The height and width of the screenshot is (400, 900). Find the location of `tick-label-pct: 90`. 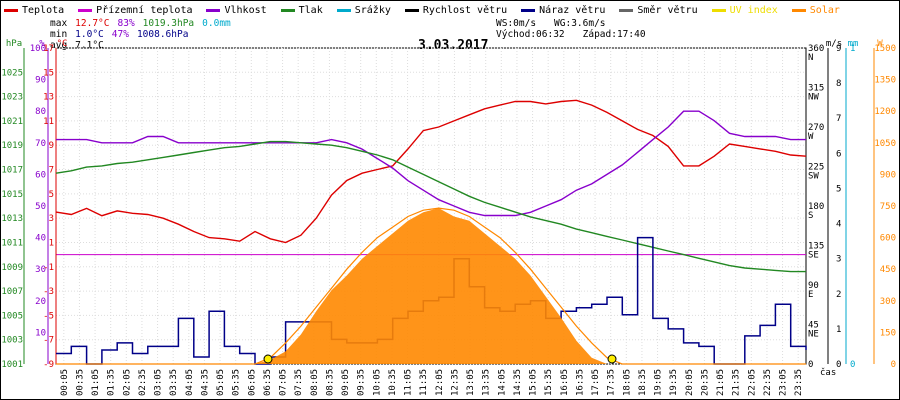

tick-label-pct: 90 is located at coordinates (40, 81).